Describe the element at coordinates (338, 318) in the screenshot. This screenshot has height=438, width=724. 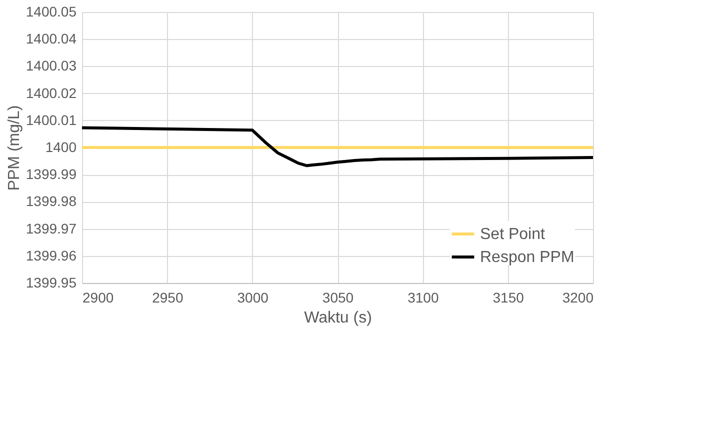
I see `x-axis-title: Waktu (s)` at that location.